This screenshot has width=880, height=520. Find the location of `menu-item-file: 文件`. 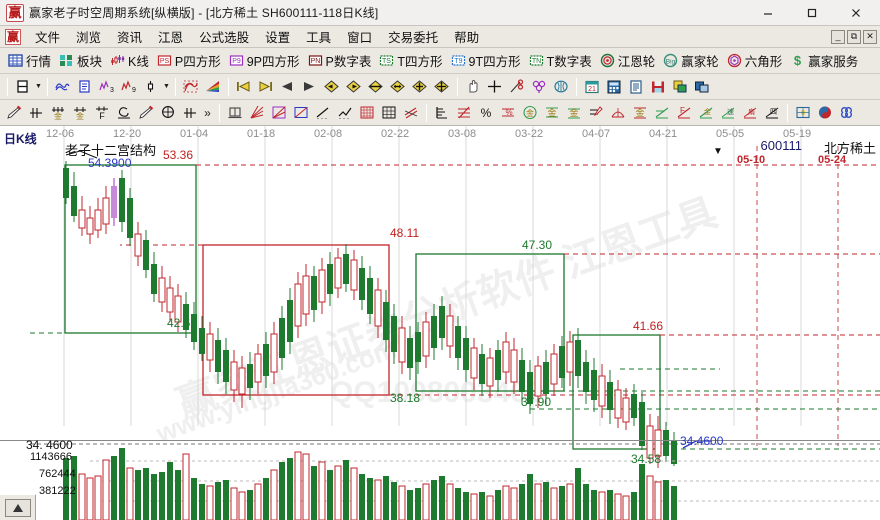

menu-item-file: 文件 is located at coordinates (48, 38).